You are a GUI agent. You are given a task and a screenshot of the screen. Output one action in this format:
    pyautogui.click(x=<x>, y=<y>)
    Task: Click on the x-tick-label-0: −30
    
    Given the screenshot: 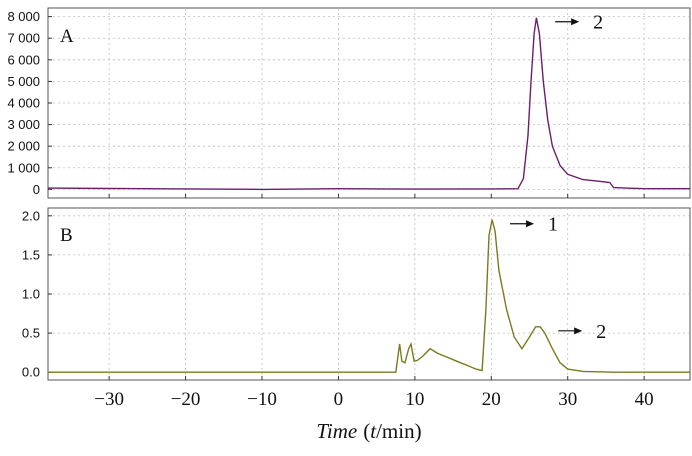 What is the action you would take?
    pyautogui.click(x=109, y=399)
    